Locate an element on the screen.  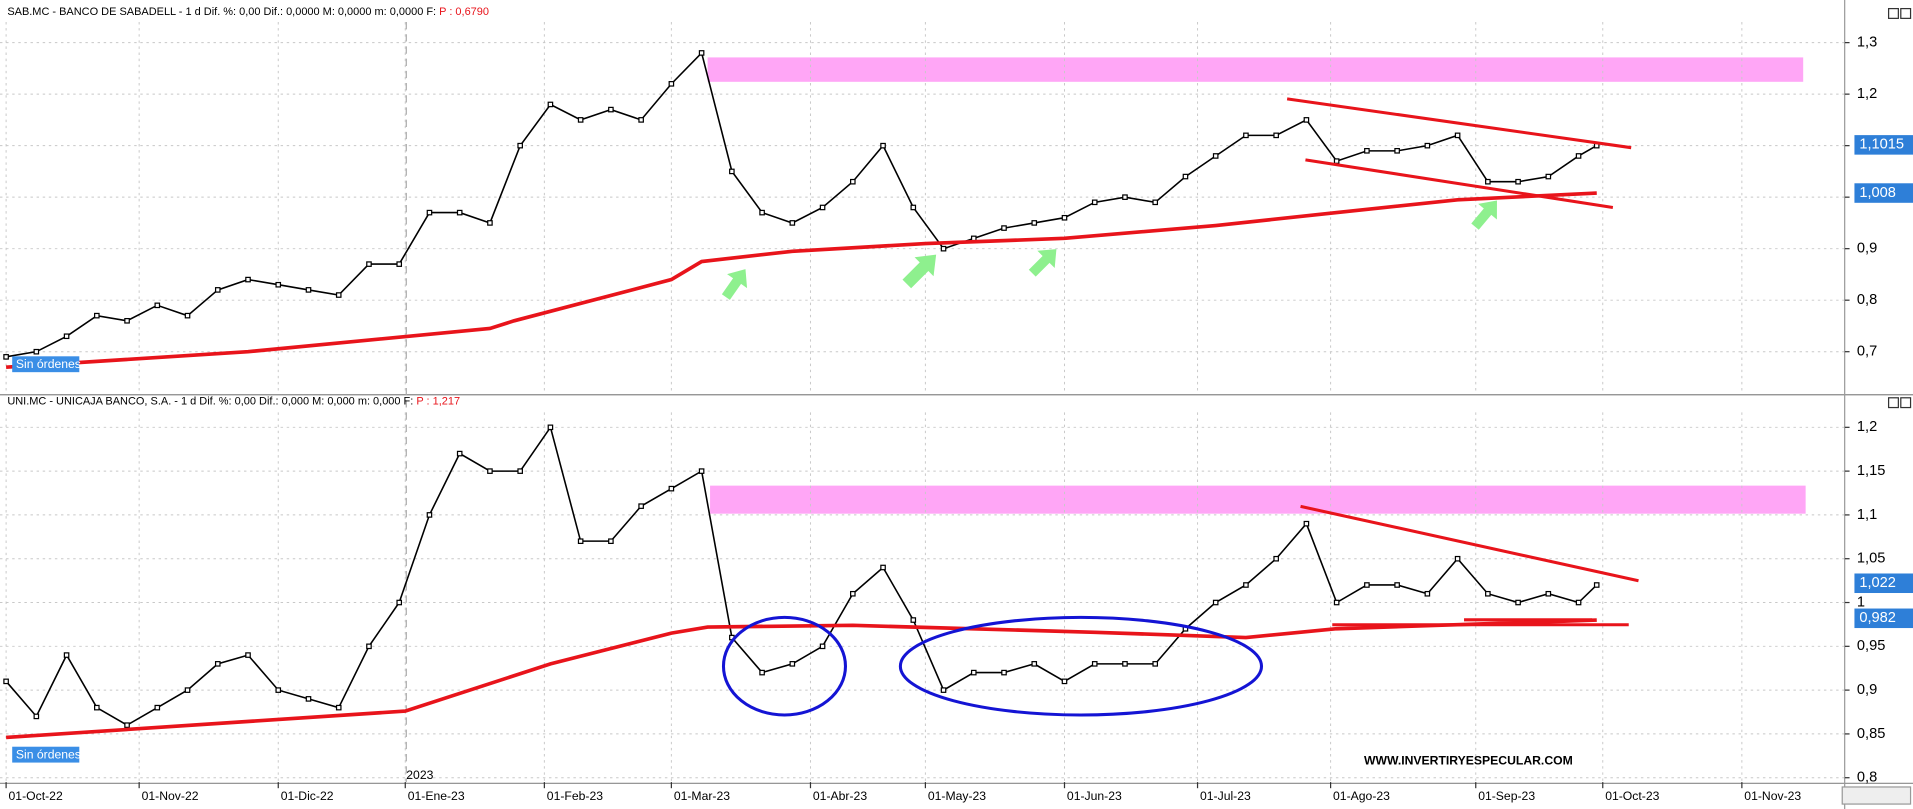
y-tick-label: 0,8 is located at coordinates (1867, 778).